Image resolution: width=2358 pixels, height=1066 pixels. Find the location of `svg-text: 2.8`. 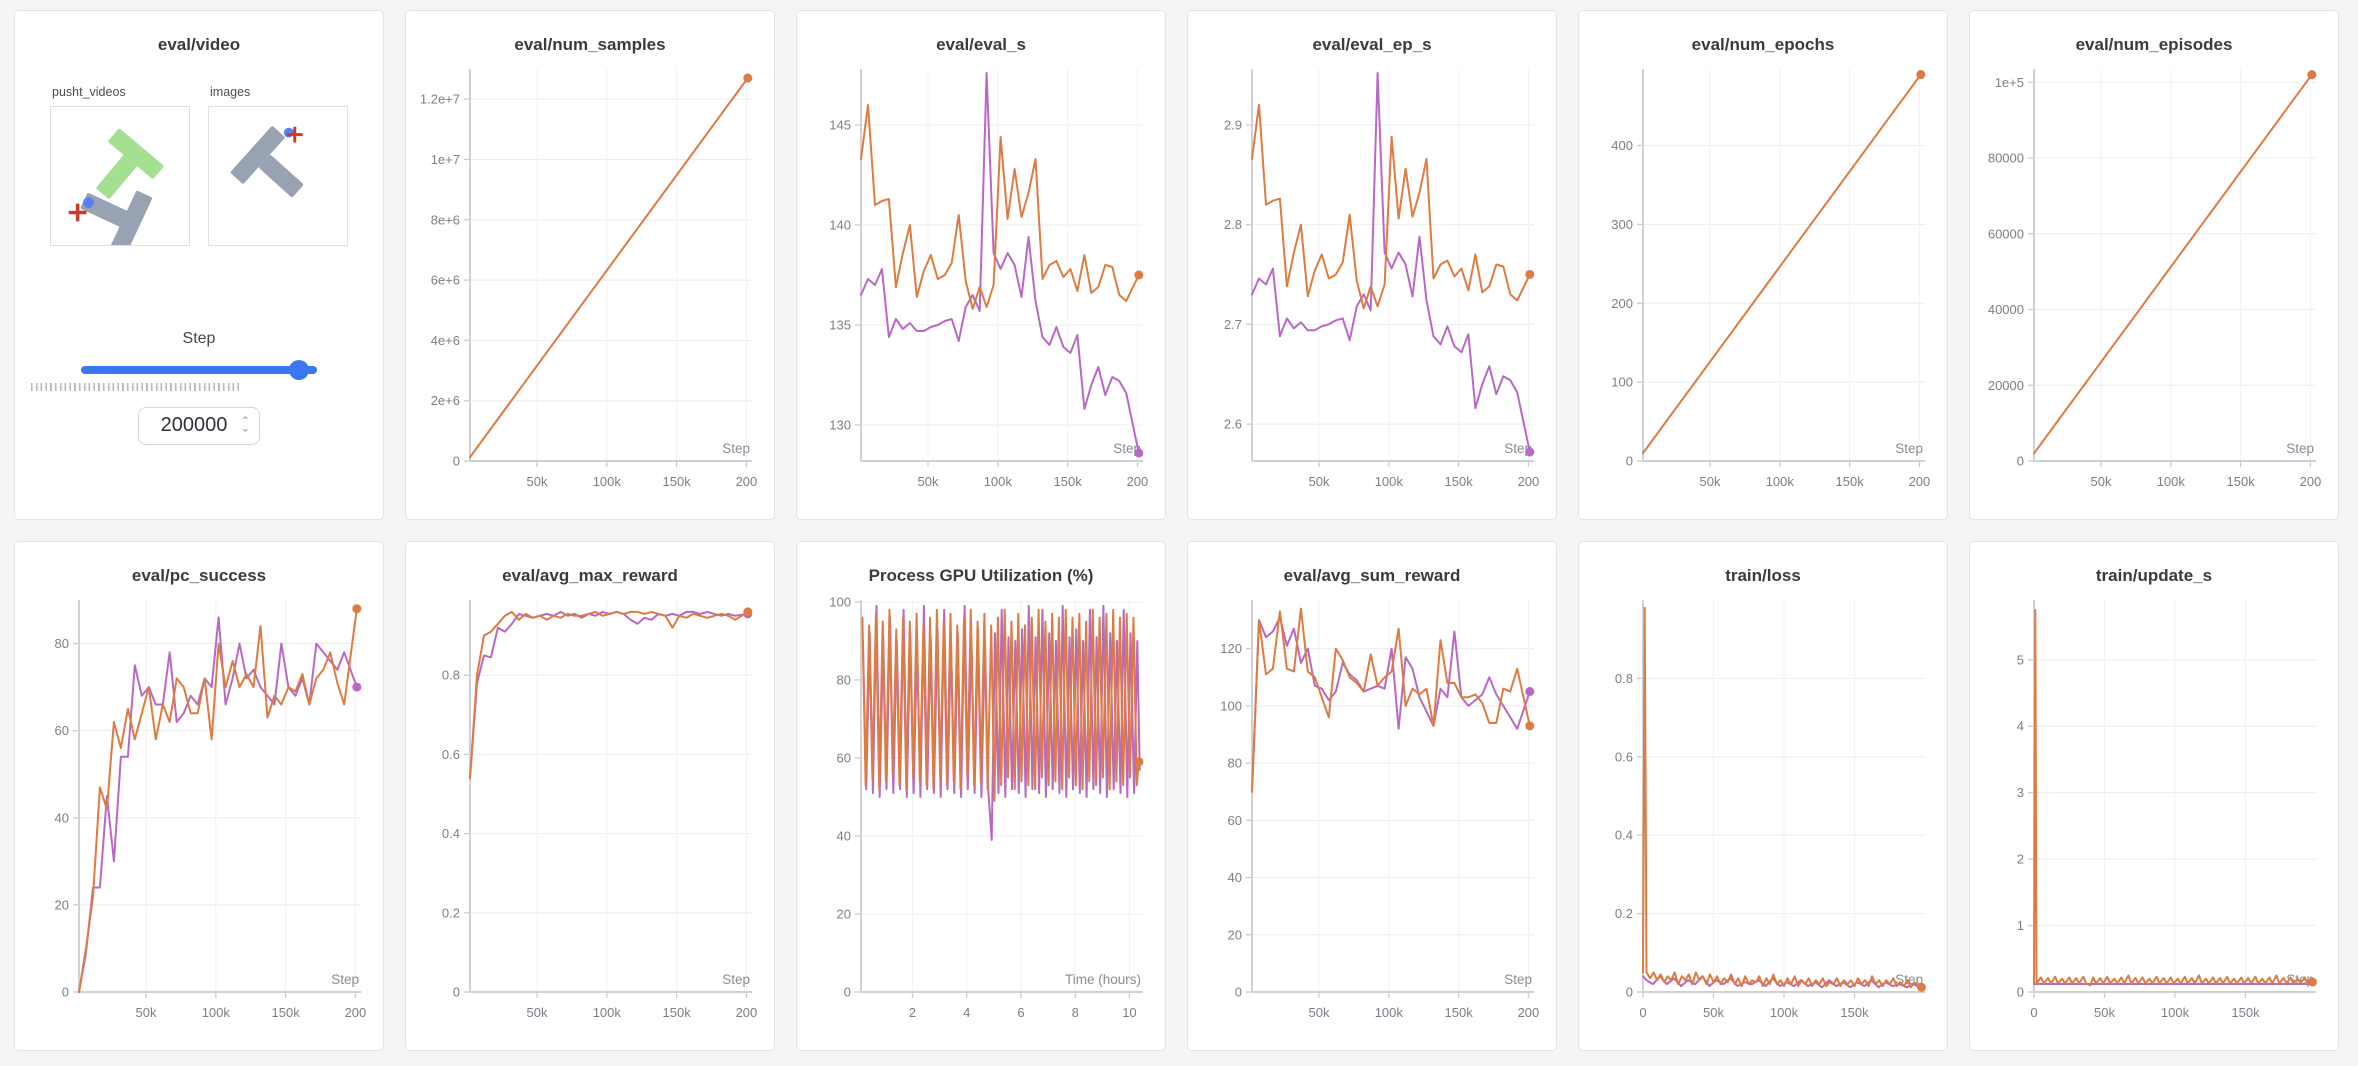

svg-text: 2.8 is located at coordinates (1233, 224).